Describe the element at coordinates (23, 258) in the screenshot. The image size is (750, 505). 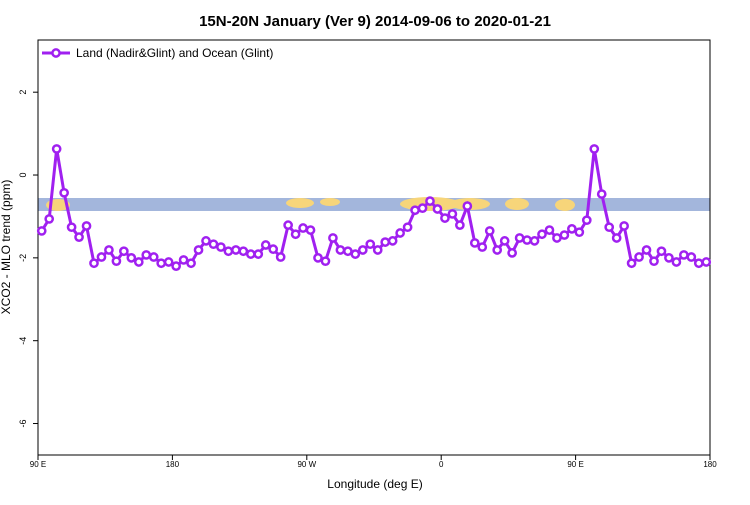
I see `y-tick-label: -2` at that location.